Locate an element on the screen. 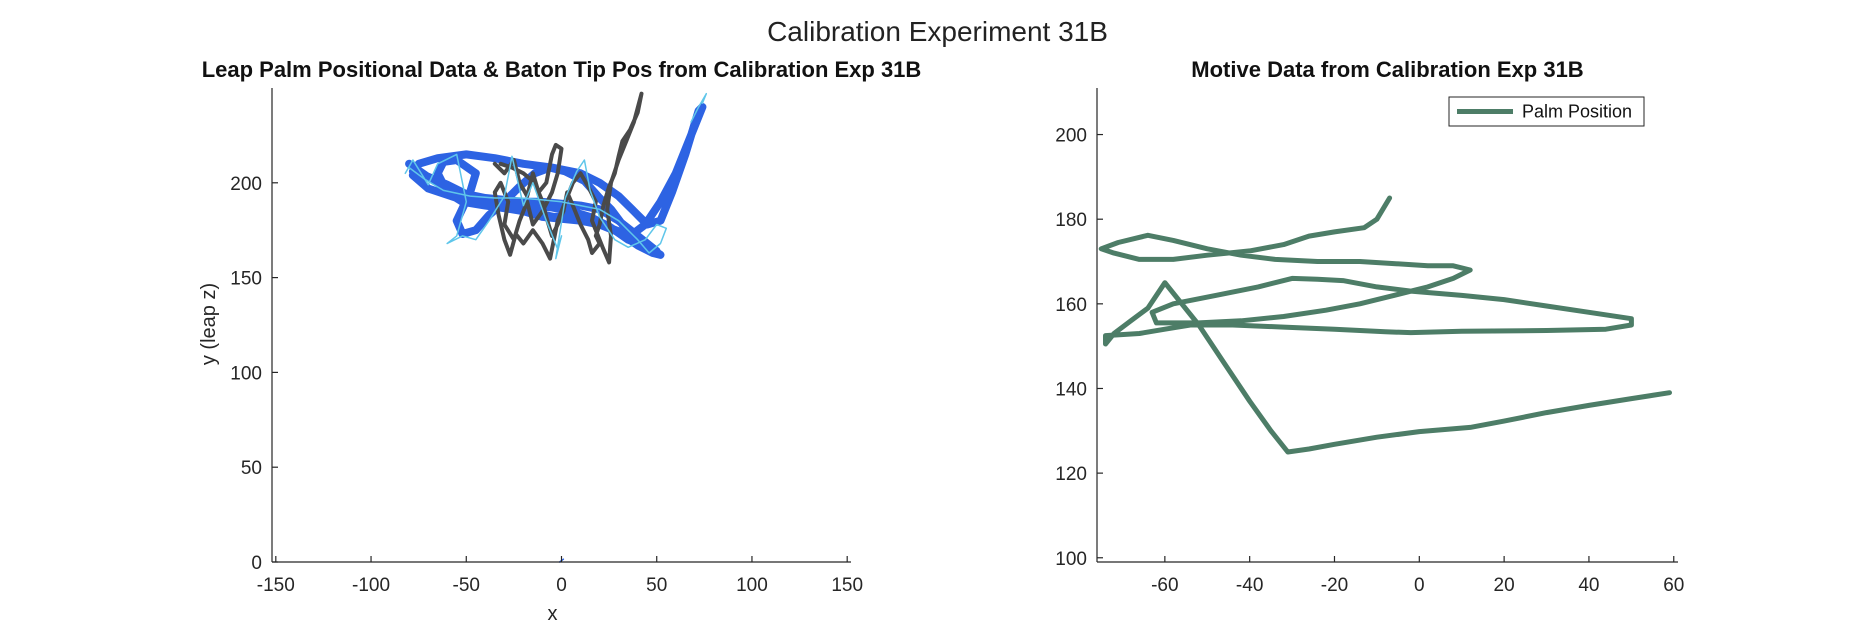  x-tick-label: 150 is located at coordinates (847, 585).